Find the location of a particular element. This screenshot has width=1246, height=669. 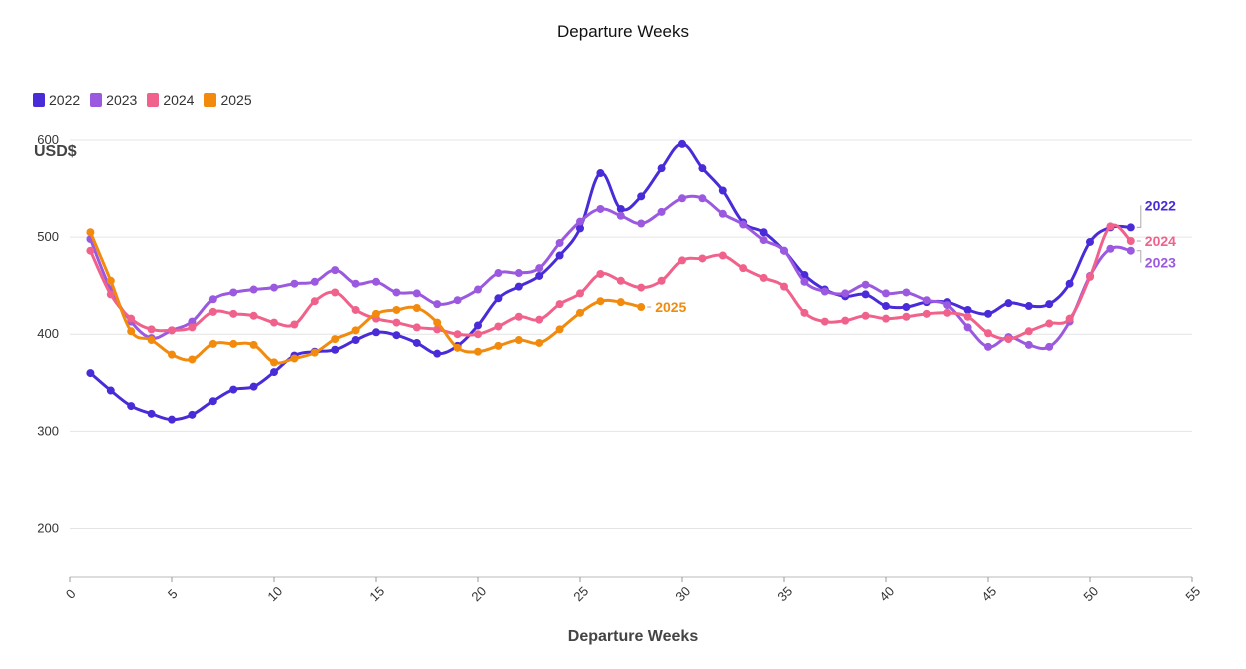

legend-swatch-2023 is located at coordinates (96, 100).